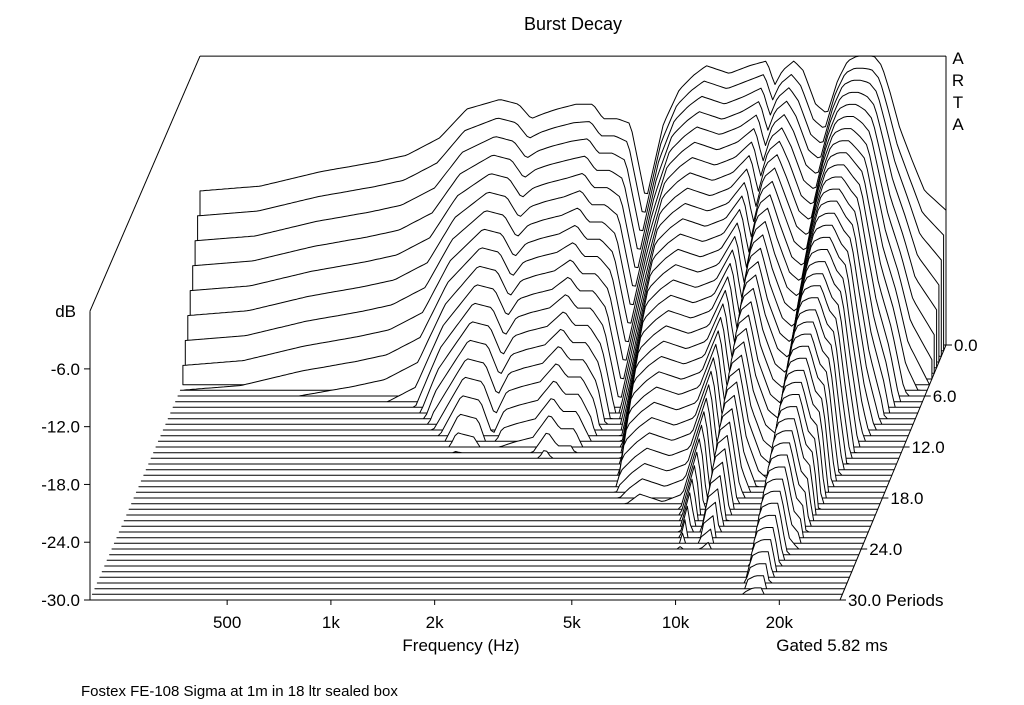  Describe the element at coordinates (832, 645) in the screenshot. I see `gating-note: Gated 5.82 ms` at that location.